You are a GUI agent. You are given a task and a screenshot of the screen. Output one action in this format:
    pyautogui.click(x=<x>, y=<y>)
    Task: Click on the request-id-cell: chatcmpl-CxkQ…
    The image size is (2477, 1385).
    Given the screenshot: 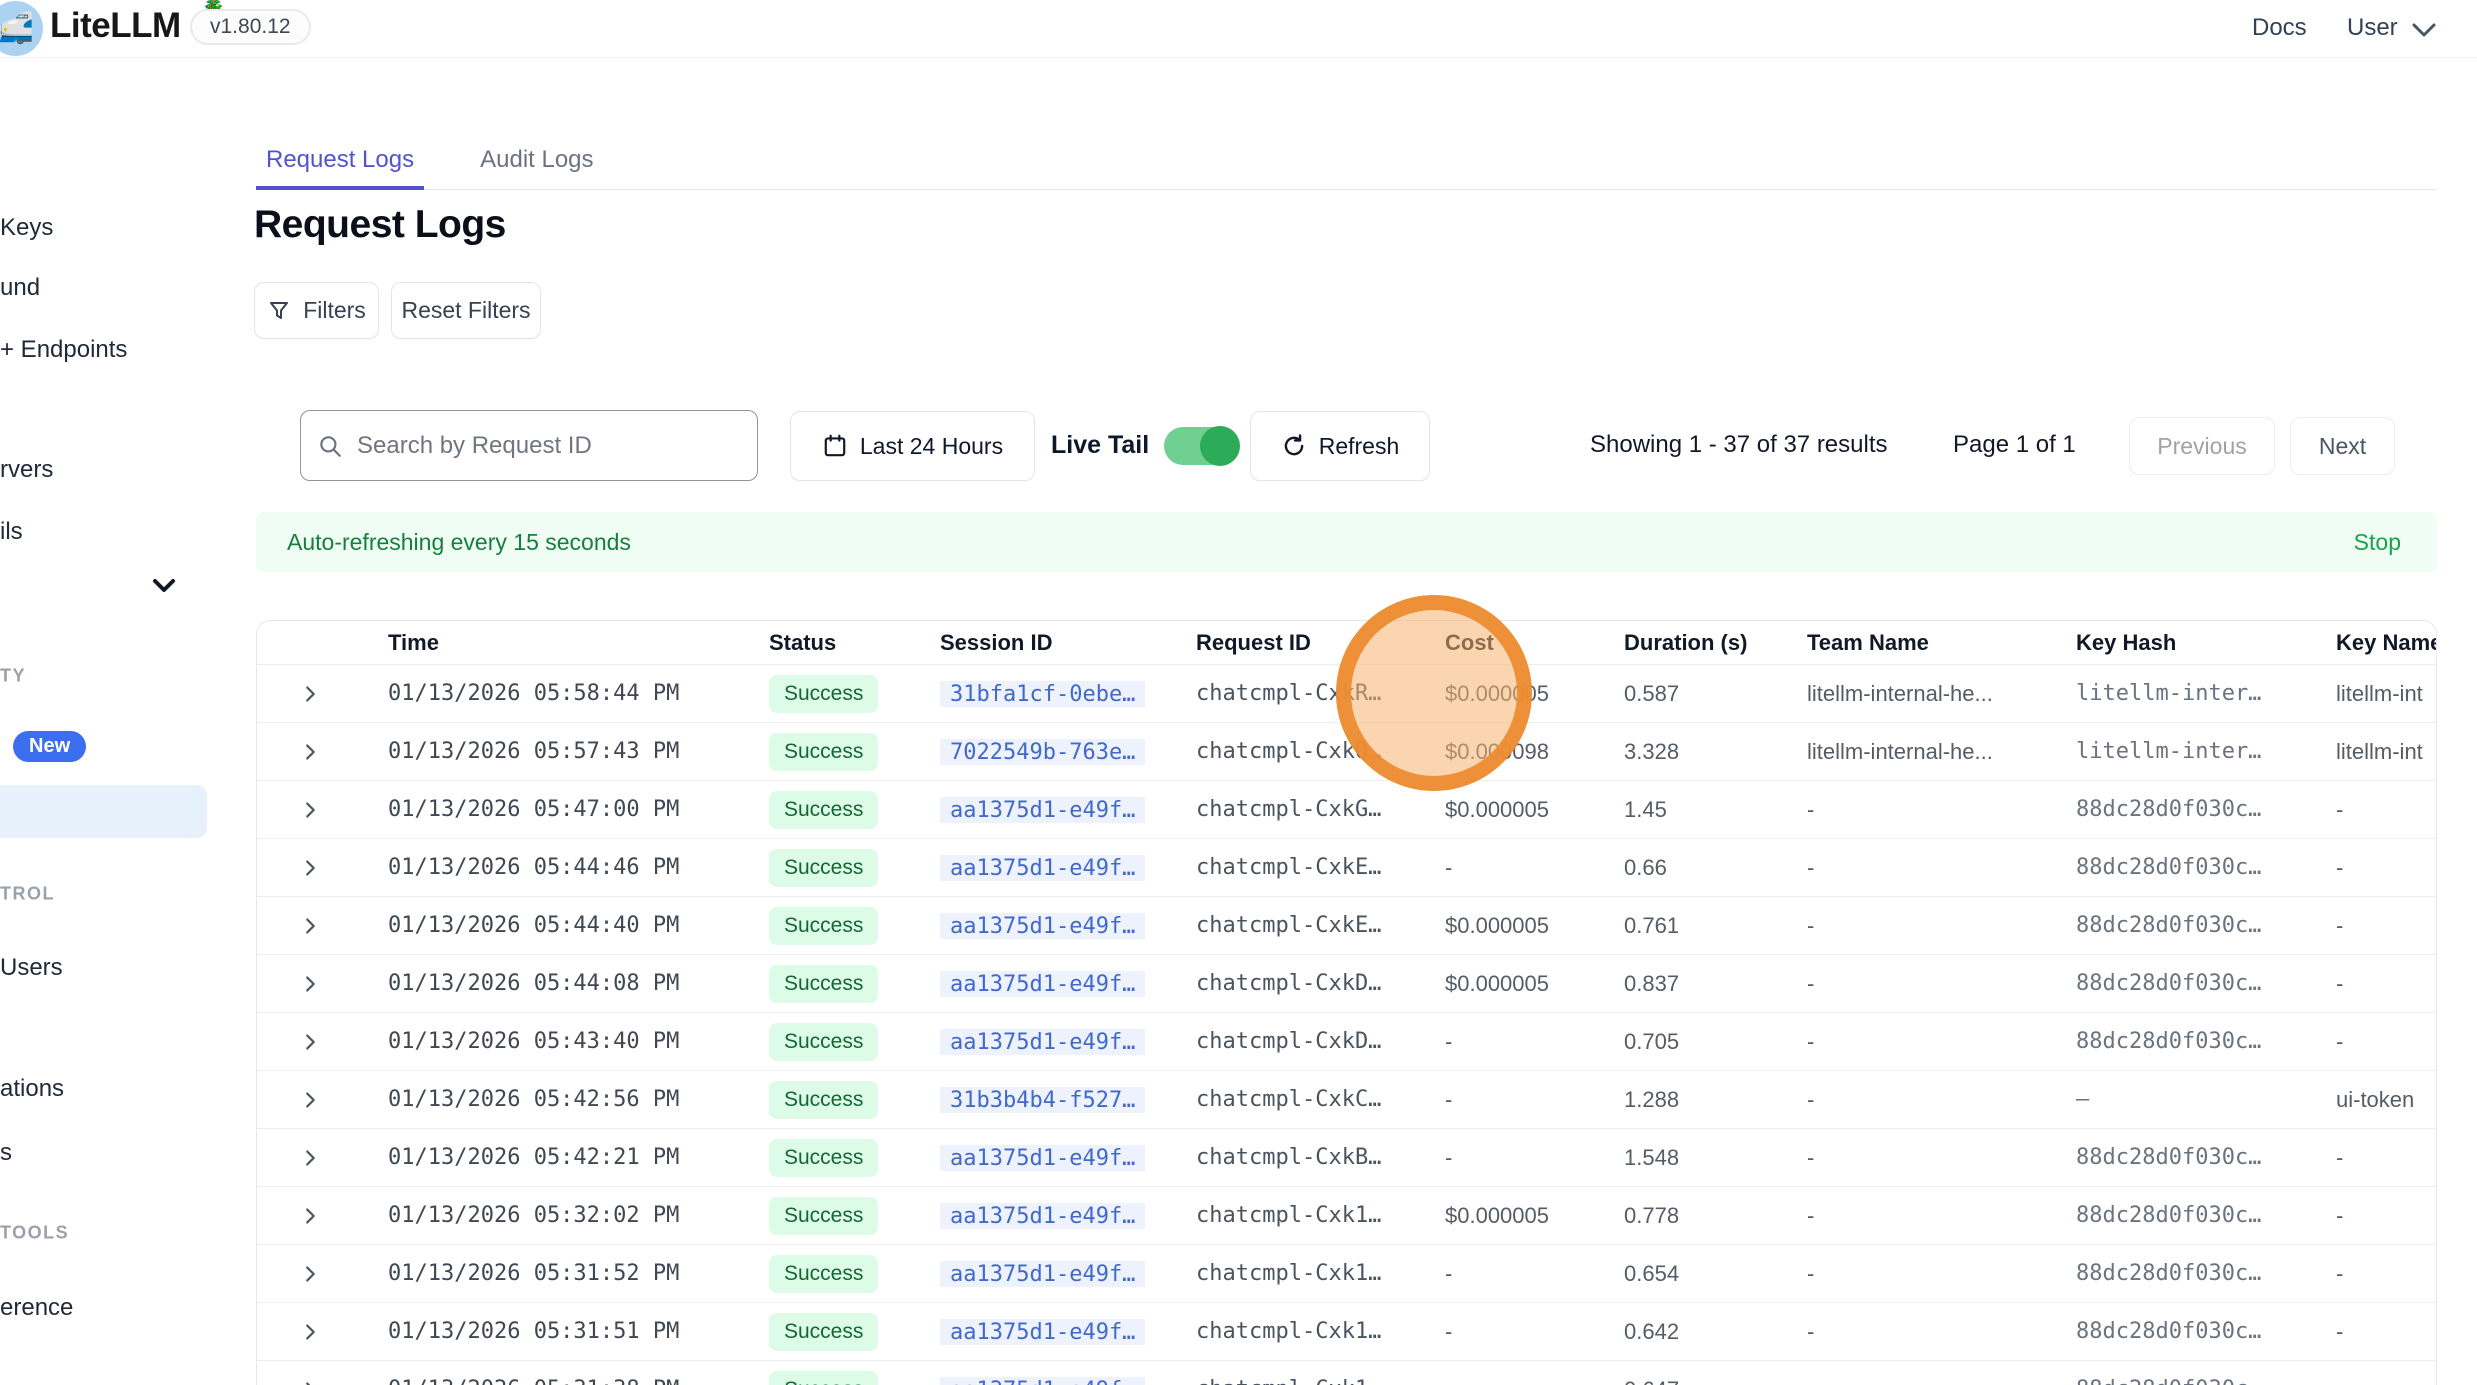 What is the action you would take?
    pyautogui.click(x=1289, y=751)
    